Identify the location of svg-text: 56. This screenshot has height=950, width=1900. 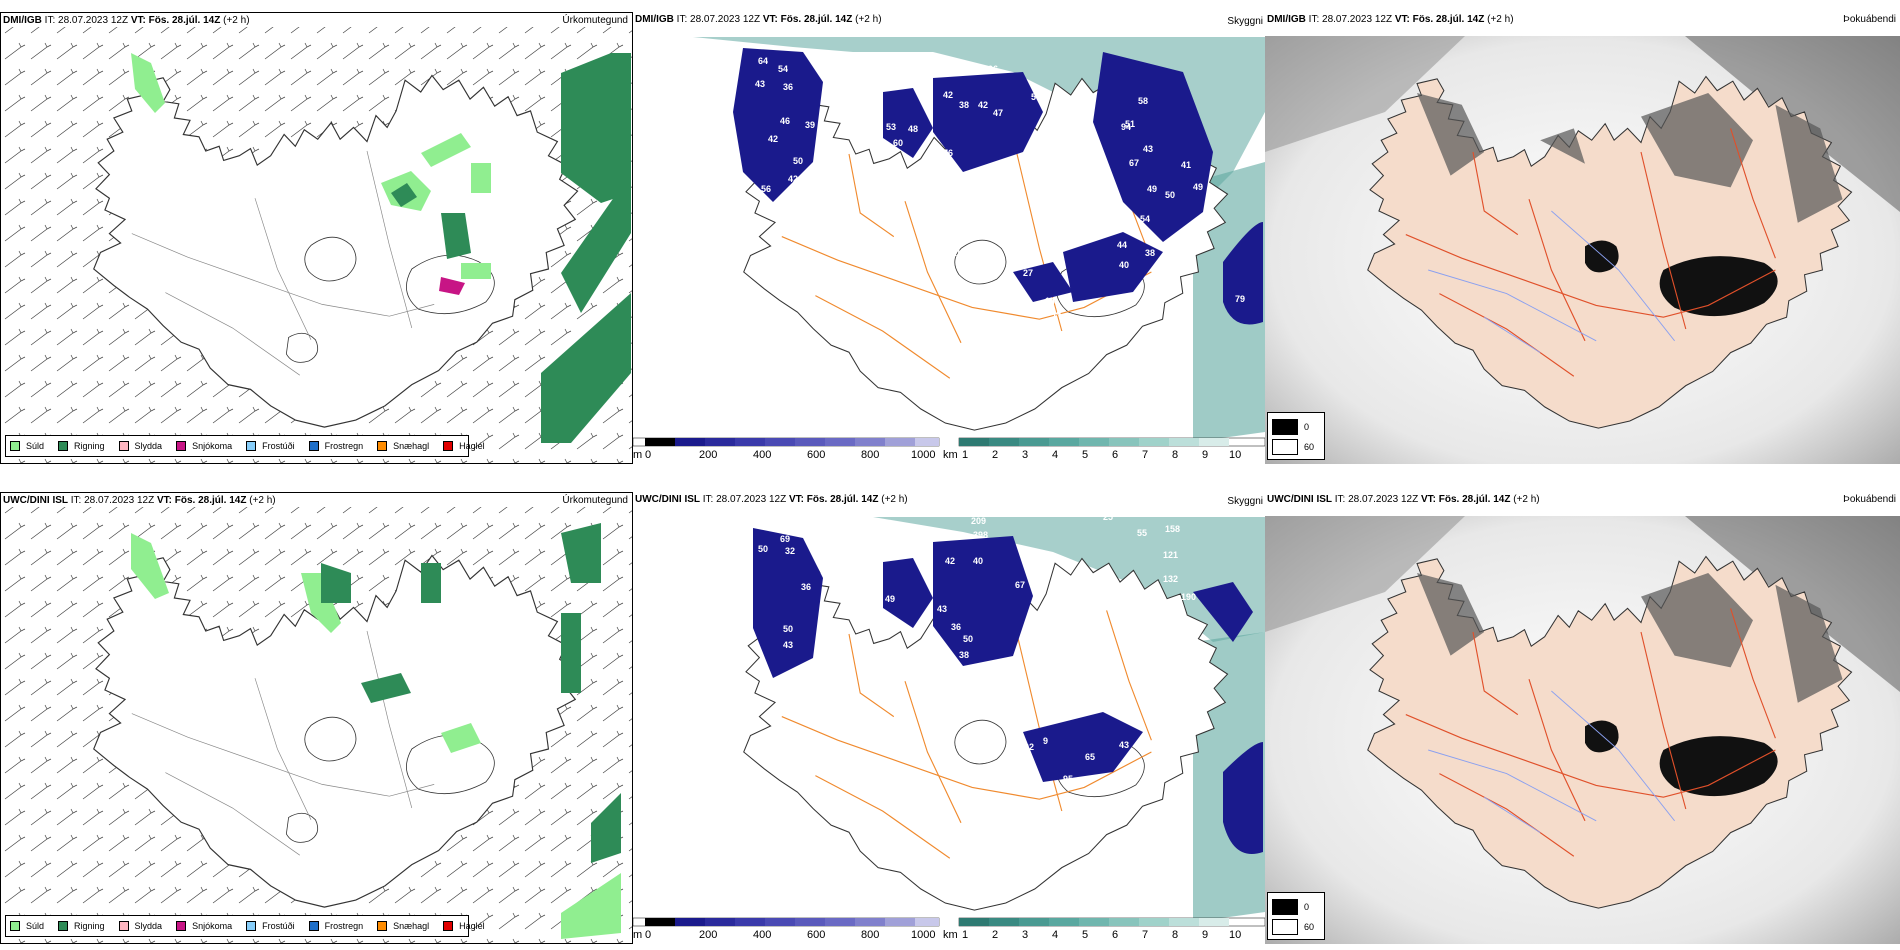
(1036, 97).